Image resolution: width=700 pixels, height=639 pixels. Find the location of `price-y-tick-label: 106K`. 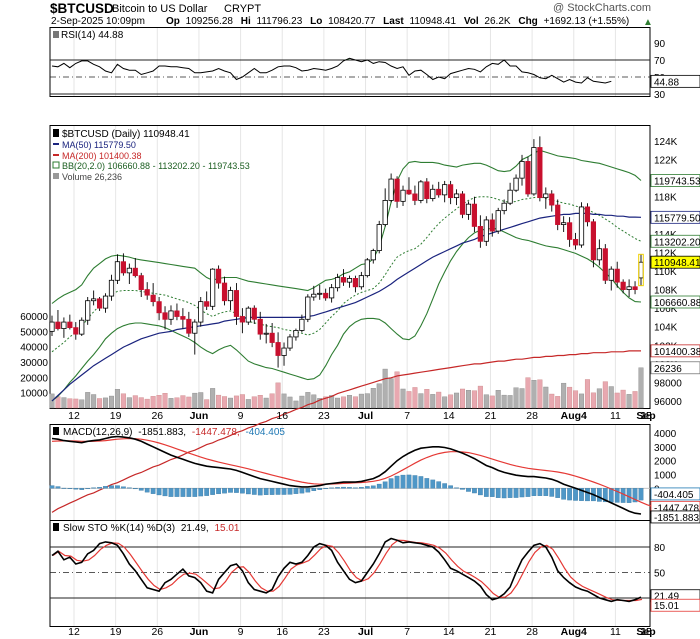

price-y-tick-label: 106K is located at coordinates (666, 309).